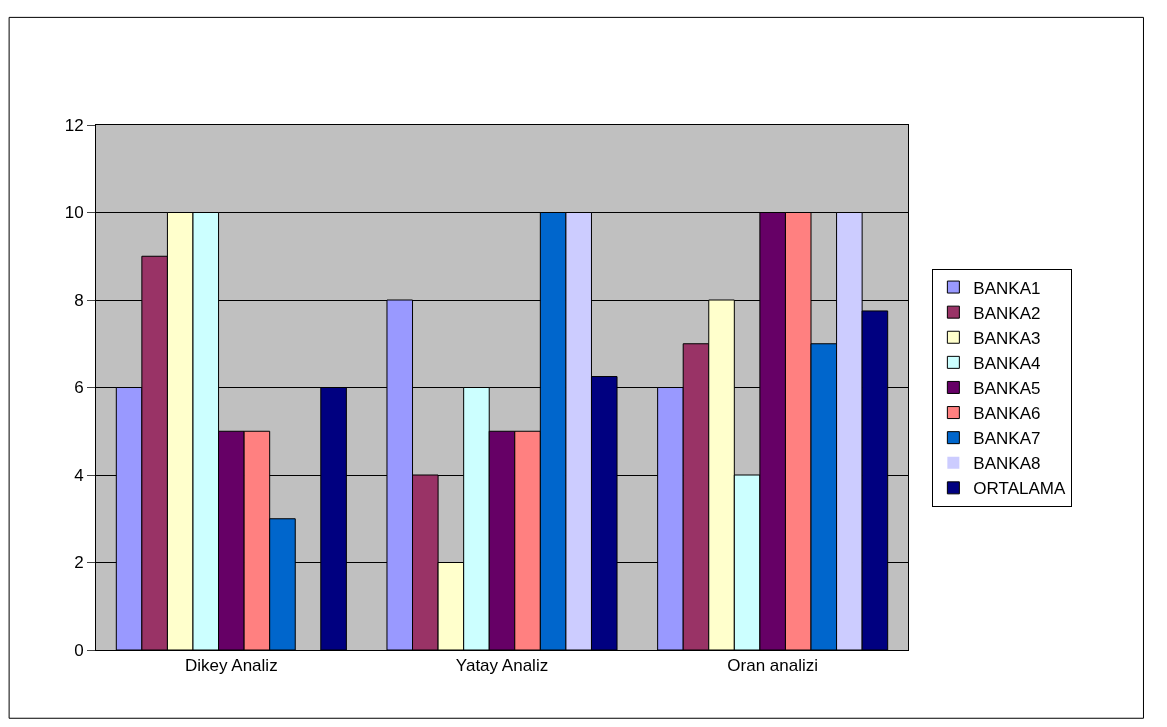  I want to click on legend-label: BANKA5, so click(1007, 389).